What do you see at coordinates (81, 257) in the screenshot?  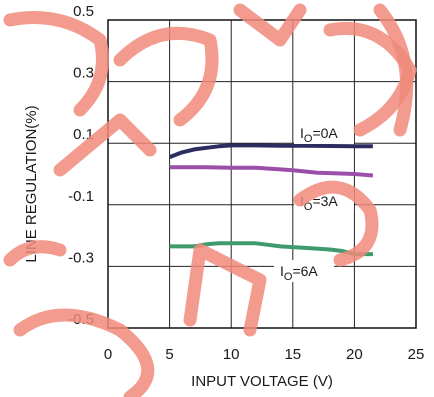 I see `y-tick-label: -0.3` at bounding box center [81, 257].